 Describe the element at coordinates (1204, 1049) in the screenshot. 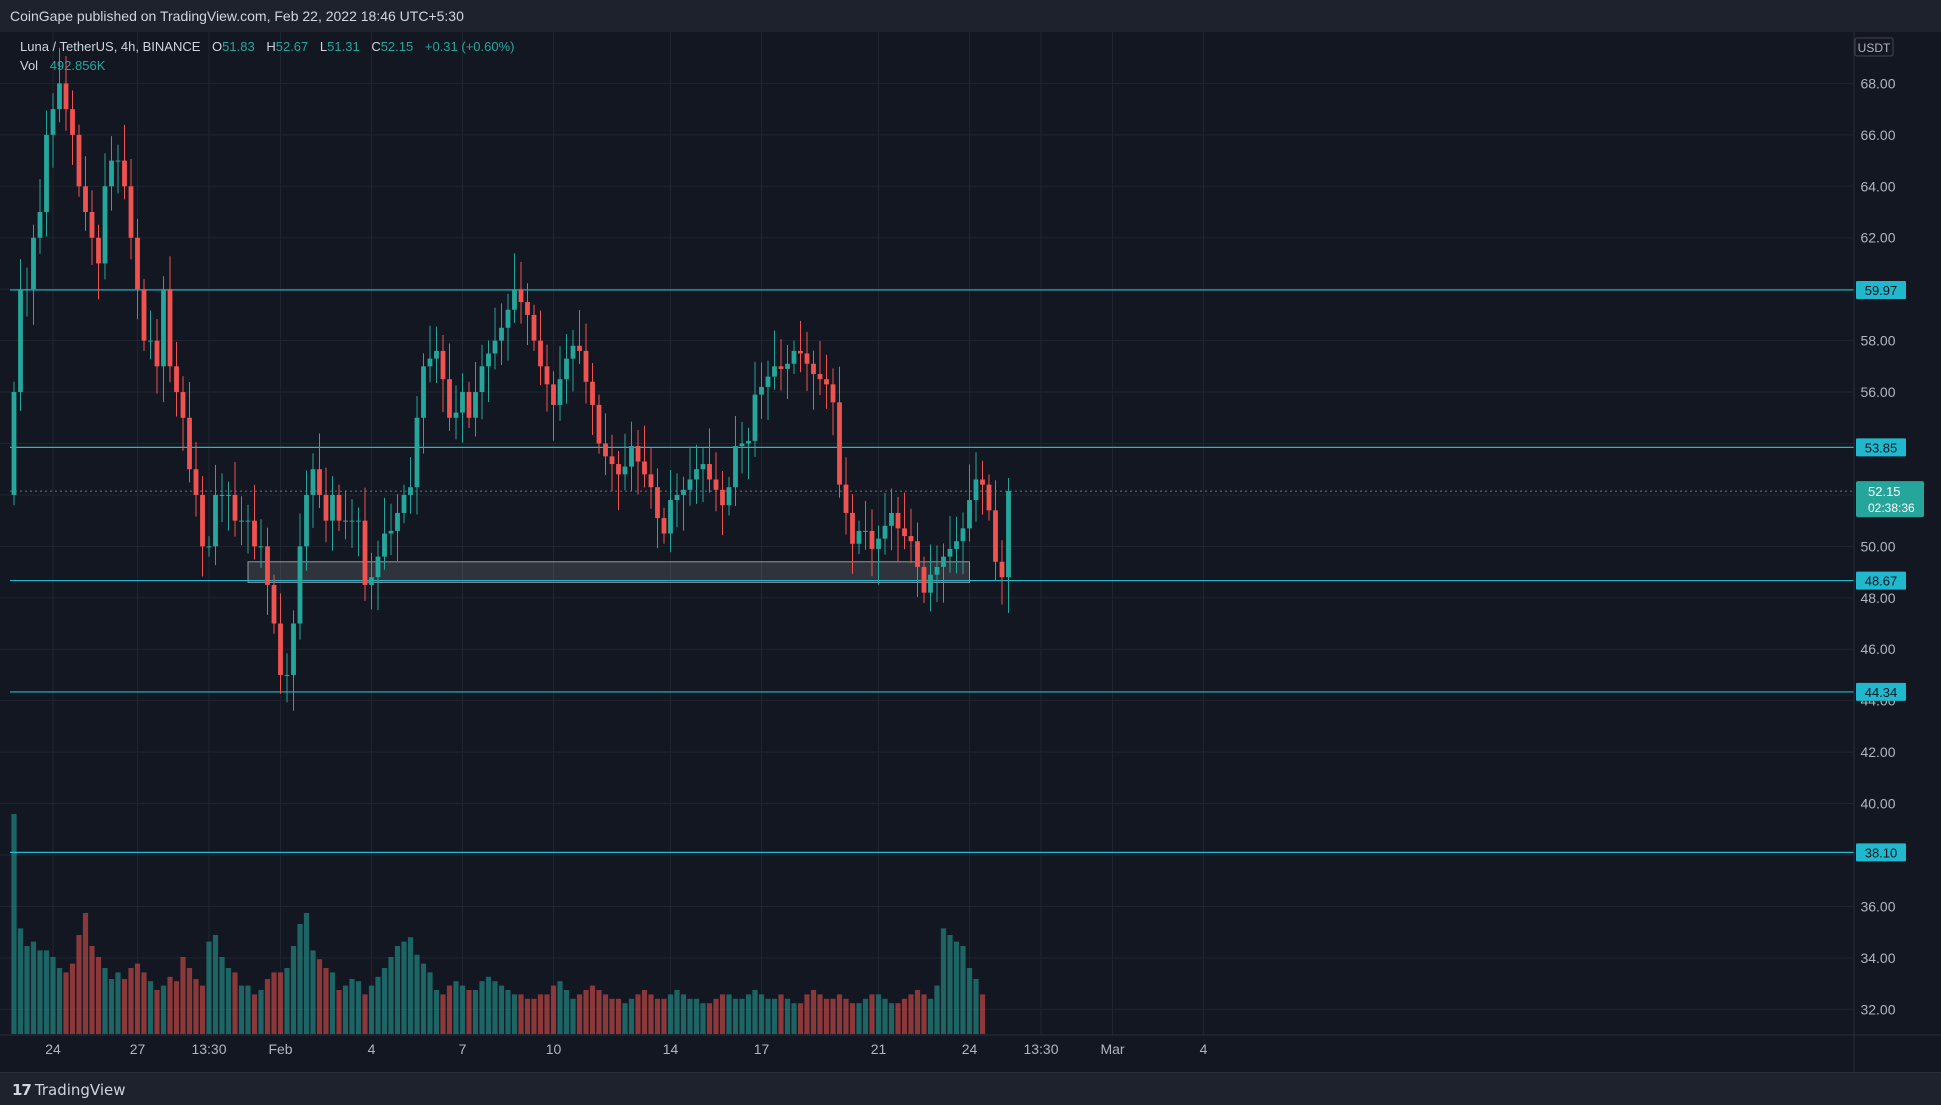

I see `time-tick-label: 4` at that location.